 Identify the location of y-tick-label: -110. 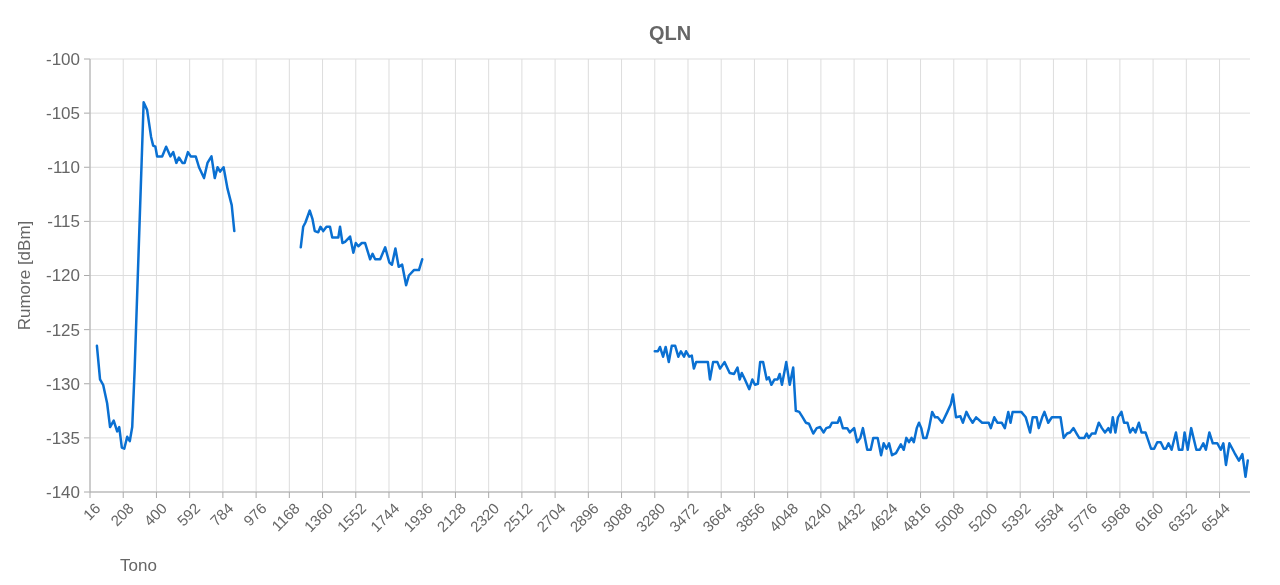
(63, 168).